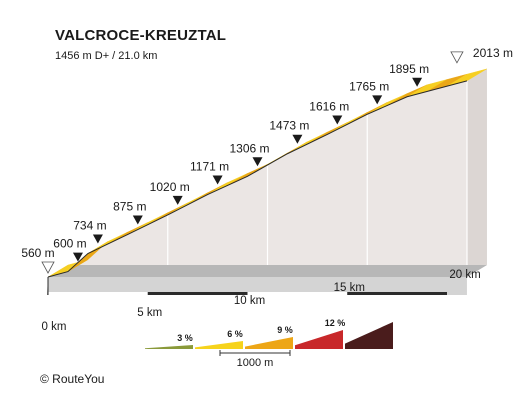  What do you see at coordinates (249, 148) in the screenshot?
I see `elevation-label: 1306 m` at bounding box center [249, 148].